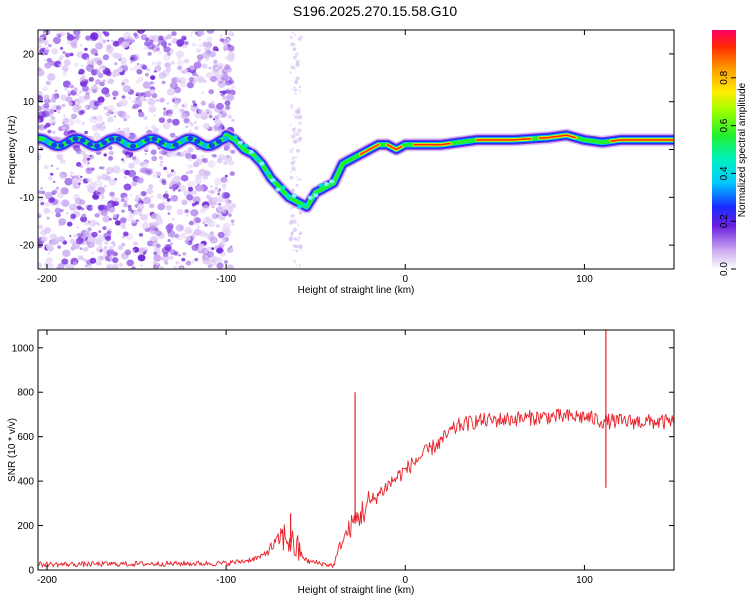 The width and height of the screenshot is (750, 600). I want to click on x-tick-label: 100, so click(584, 279).